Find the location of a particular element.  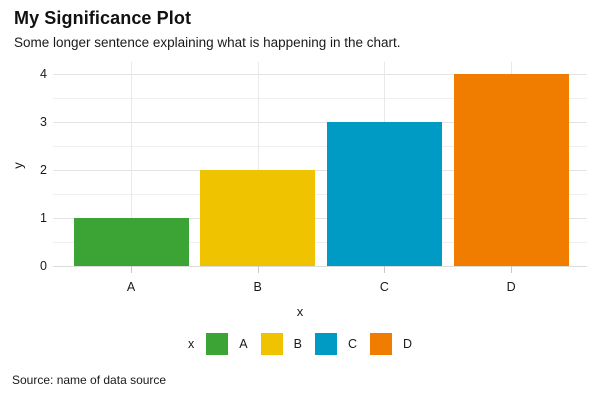

legend-label: B is located at coordinates (297, 344).